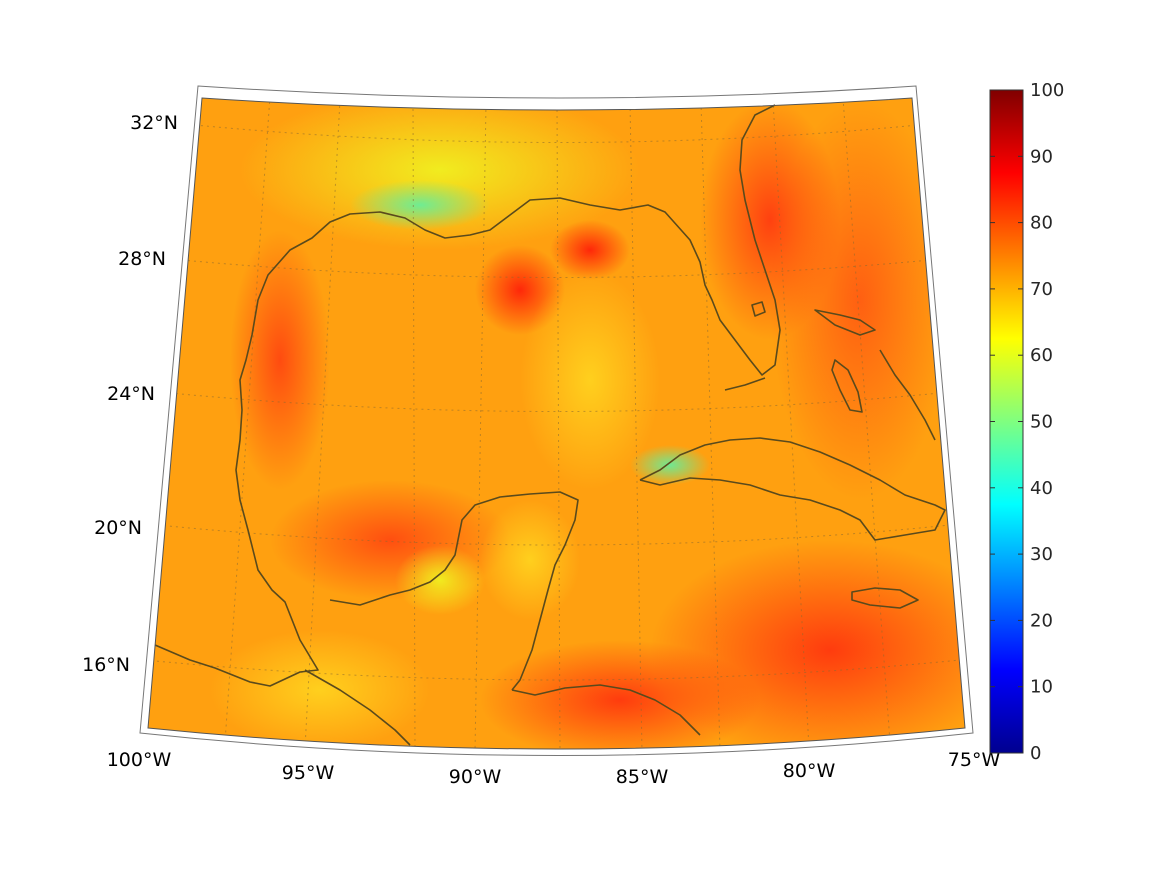 This screenshot has width=1167, height=875. What do you see at coordinates (1006, 421) in the screenshot?
I see `colorbar-bar` at bounding box center [1006, 421].